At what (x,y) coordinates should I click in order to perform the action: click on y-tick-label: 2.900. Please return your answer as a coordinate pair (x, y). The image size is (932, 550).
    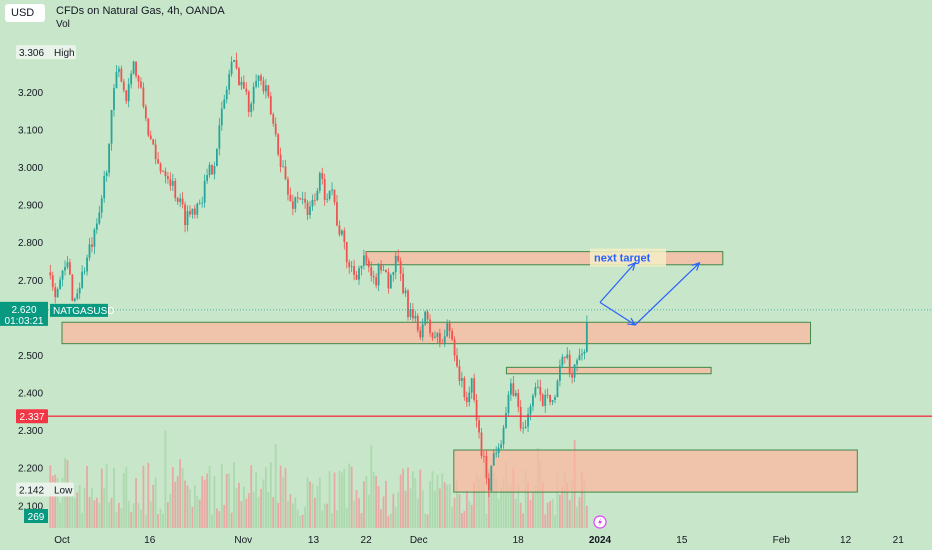
    Looking at the image, I should click on (30, 206).